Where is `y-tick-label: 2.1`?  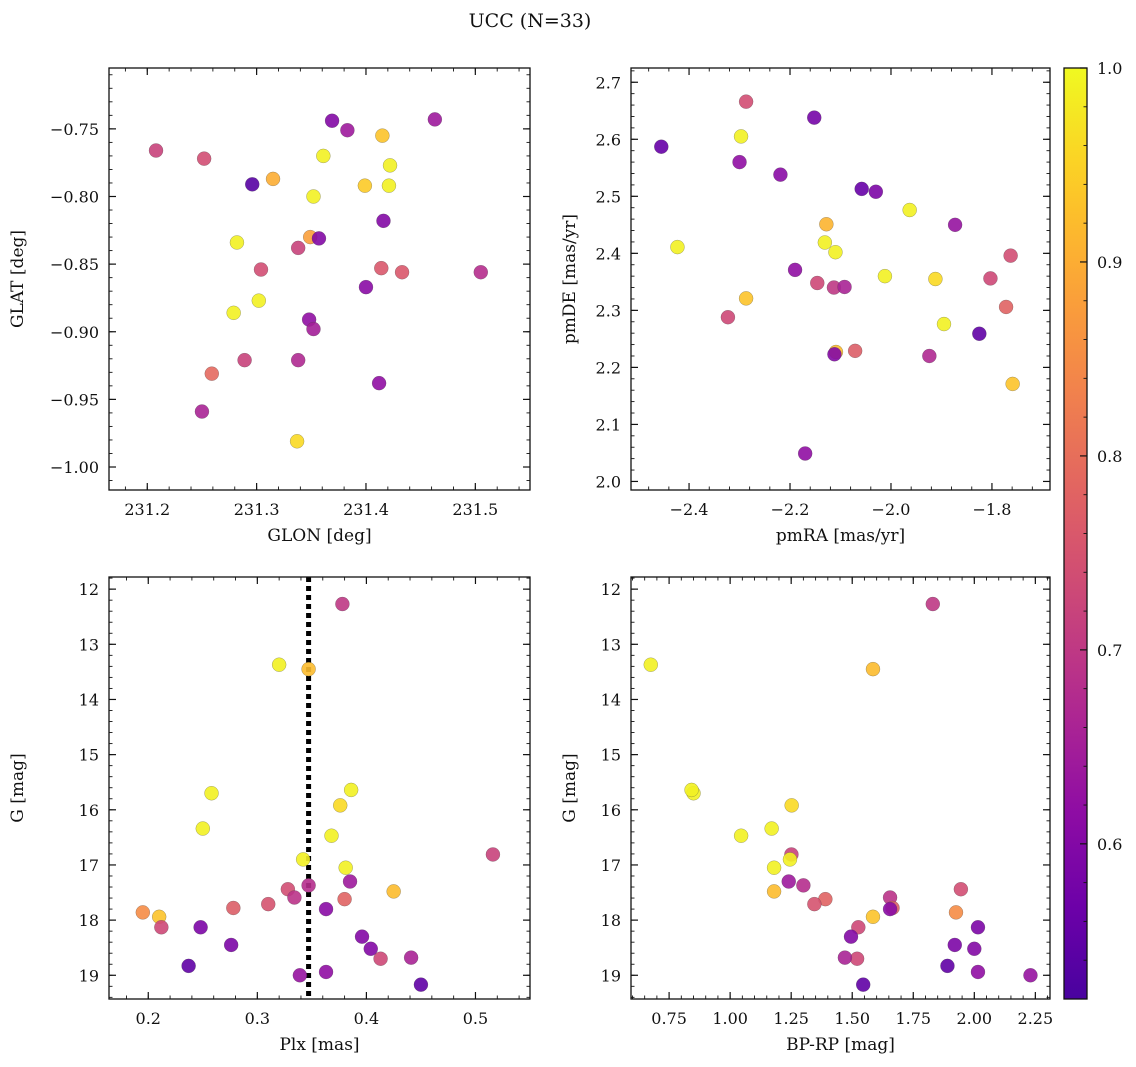 y-tick-label: 2.1 is located at coordinates (608, 424).